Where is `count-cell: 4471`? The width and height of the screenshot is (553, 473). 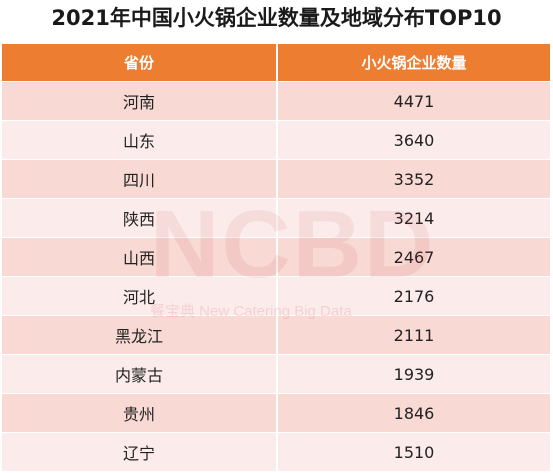
count-cell: 4471 is located at coordinates (413, 101).